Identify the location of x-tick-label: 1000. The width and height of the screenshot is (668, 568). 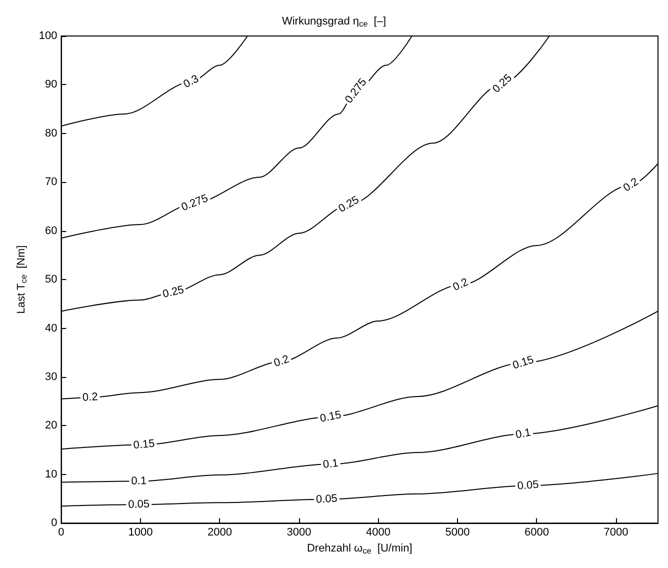
(140, 532).